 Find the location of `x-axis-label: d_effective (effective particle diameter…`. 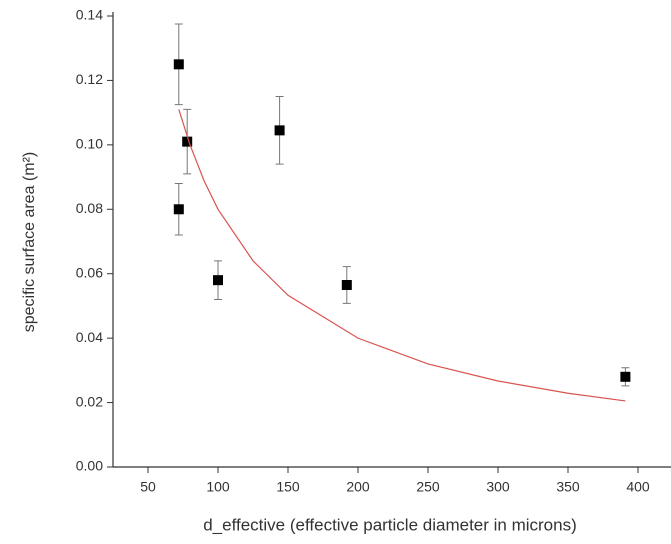

x-axis-label: d_effective (effective particle diameter… is located at coordinates (390, 524).